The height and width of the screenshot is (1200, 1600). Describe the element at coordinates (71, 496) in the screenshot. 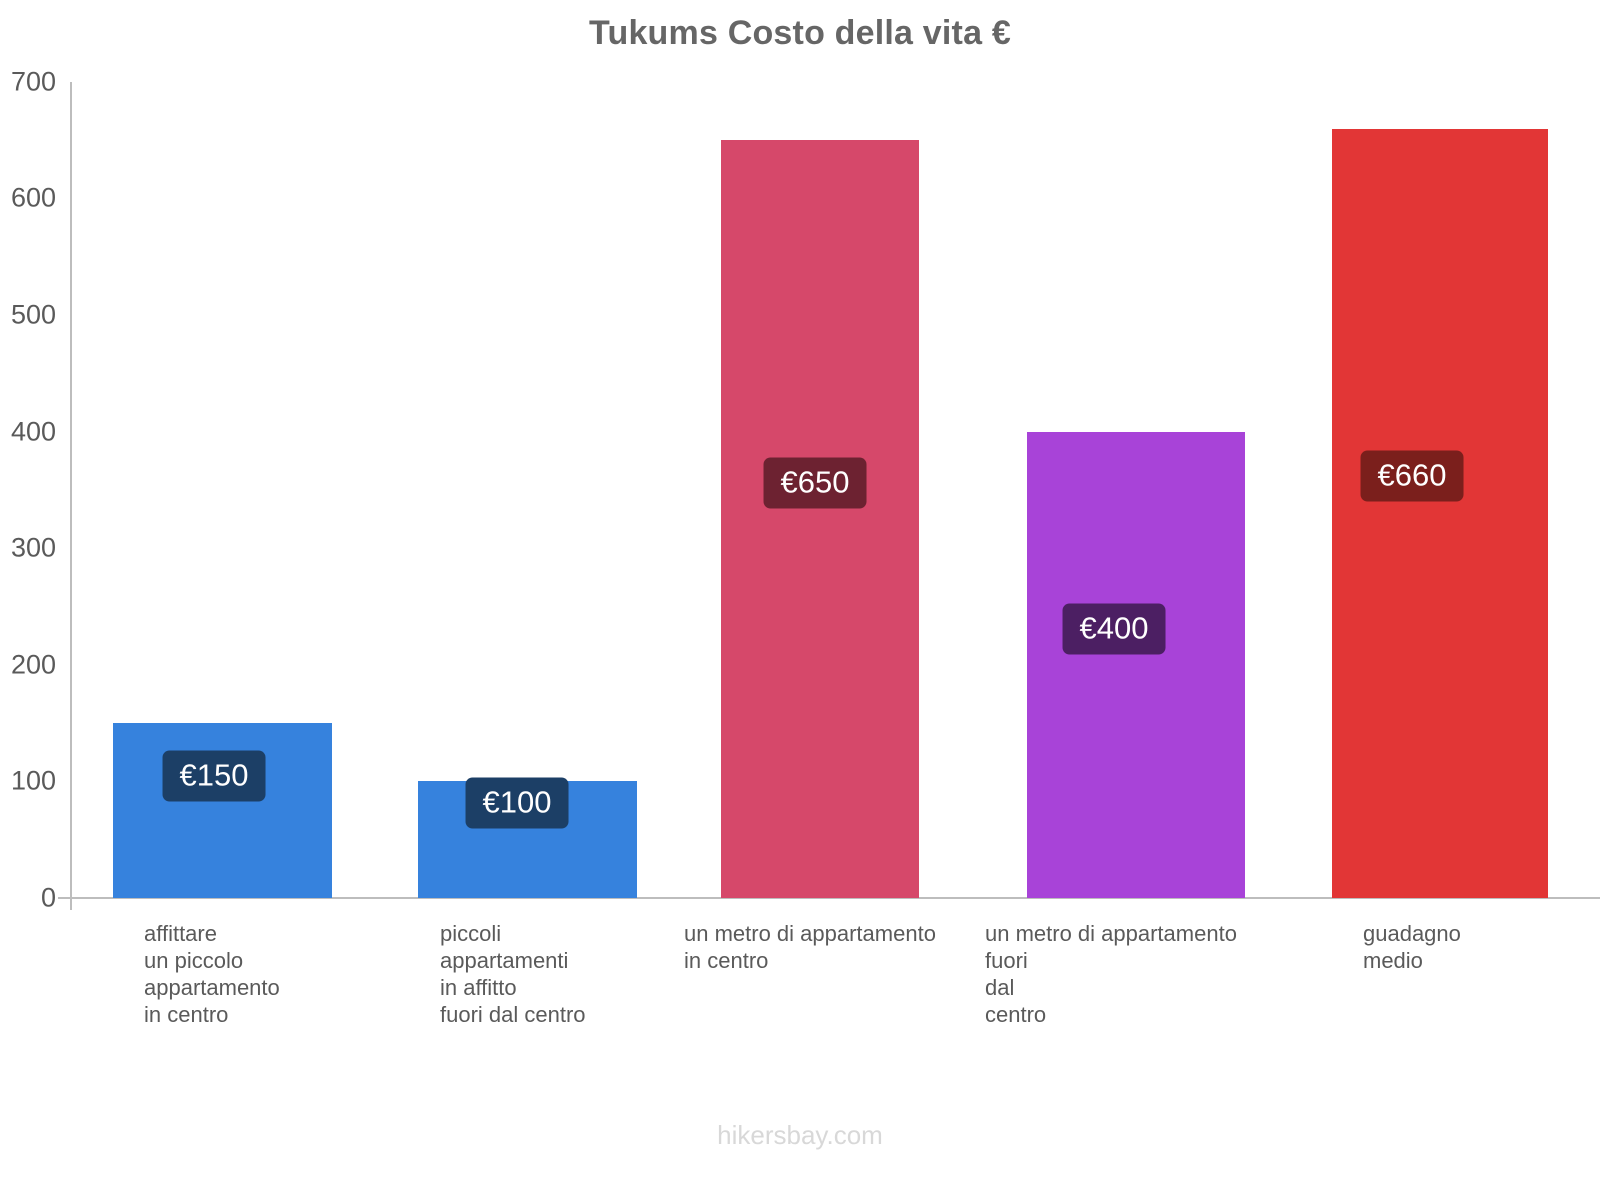

I see `y-axis-line` at that location.